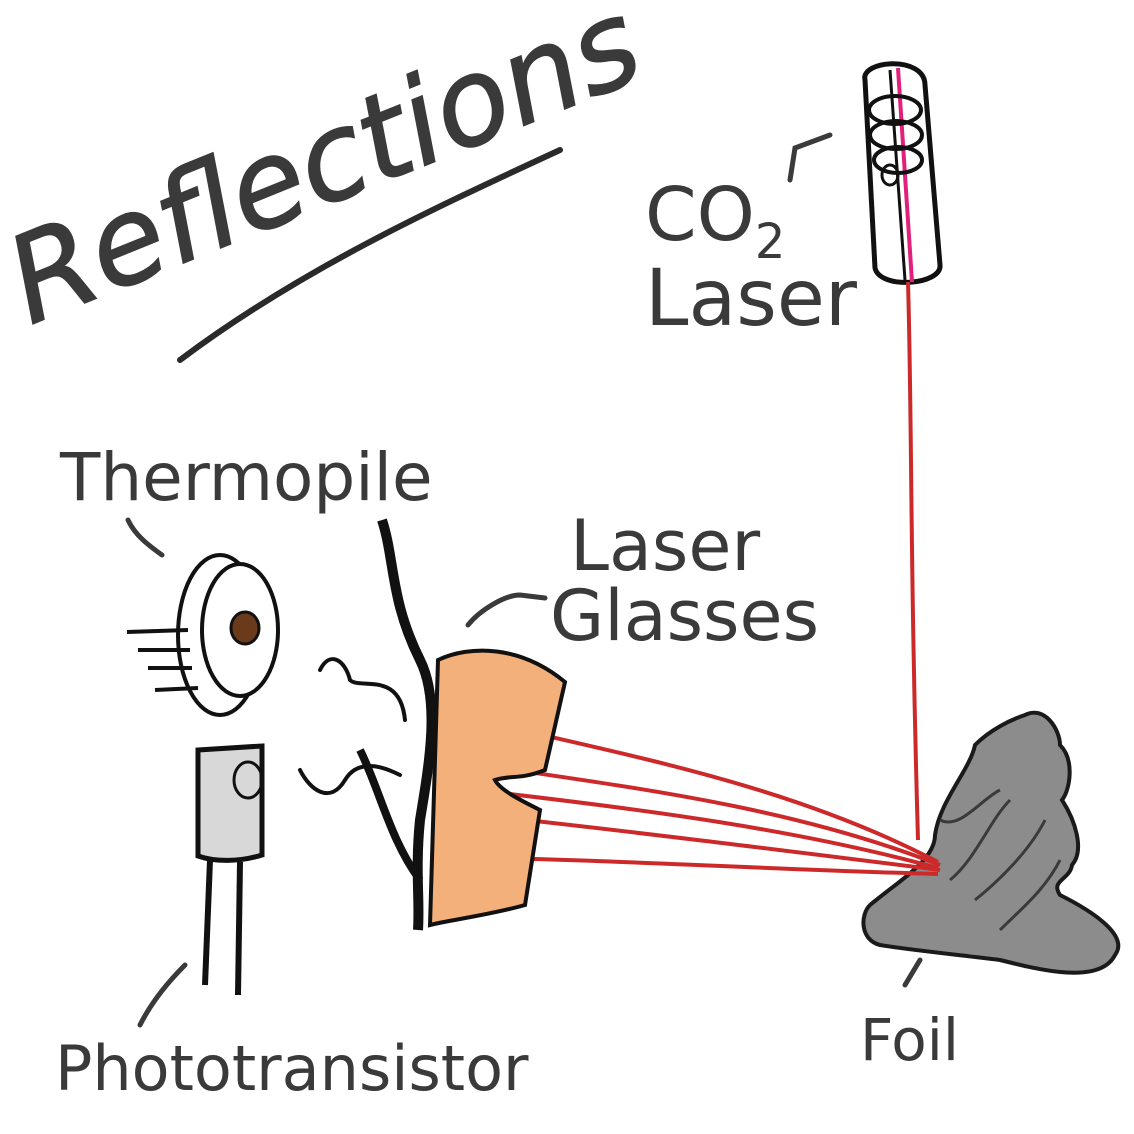  Describe the element at coordinates (370, 255) in the screenshot. I see `title-underline` at that location.